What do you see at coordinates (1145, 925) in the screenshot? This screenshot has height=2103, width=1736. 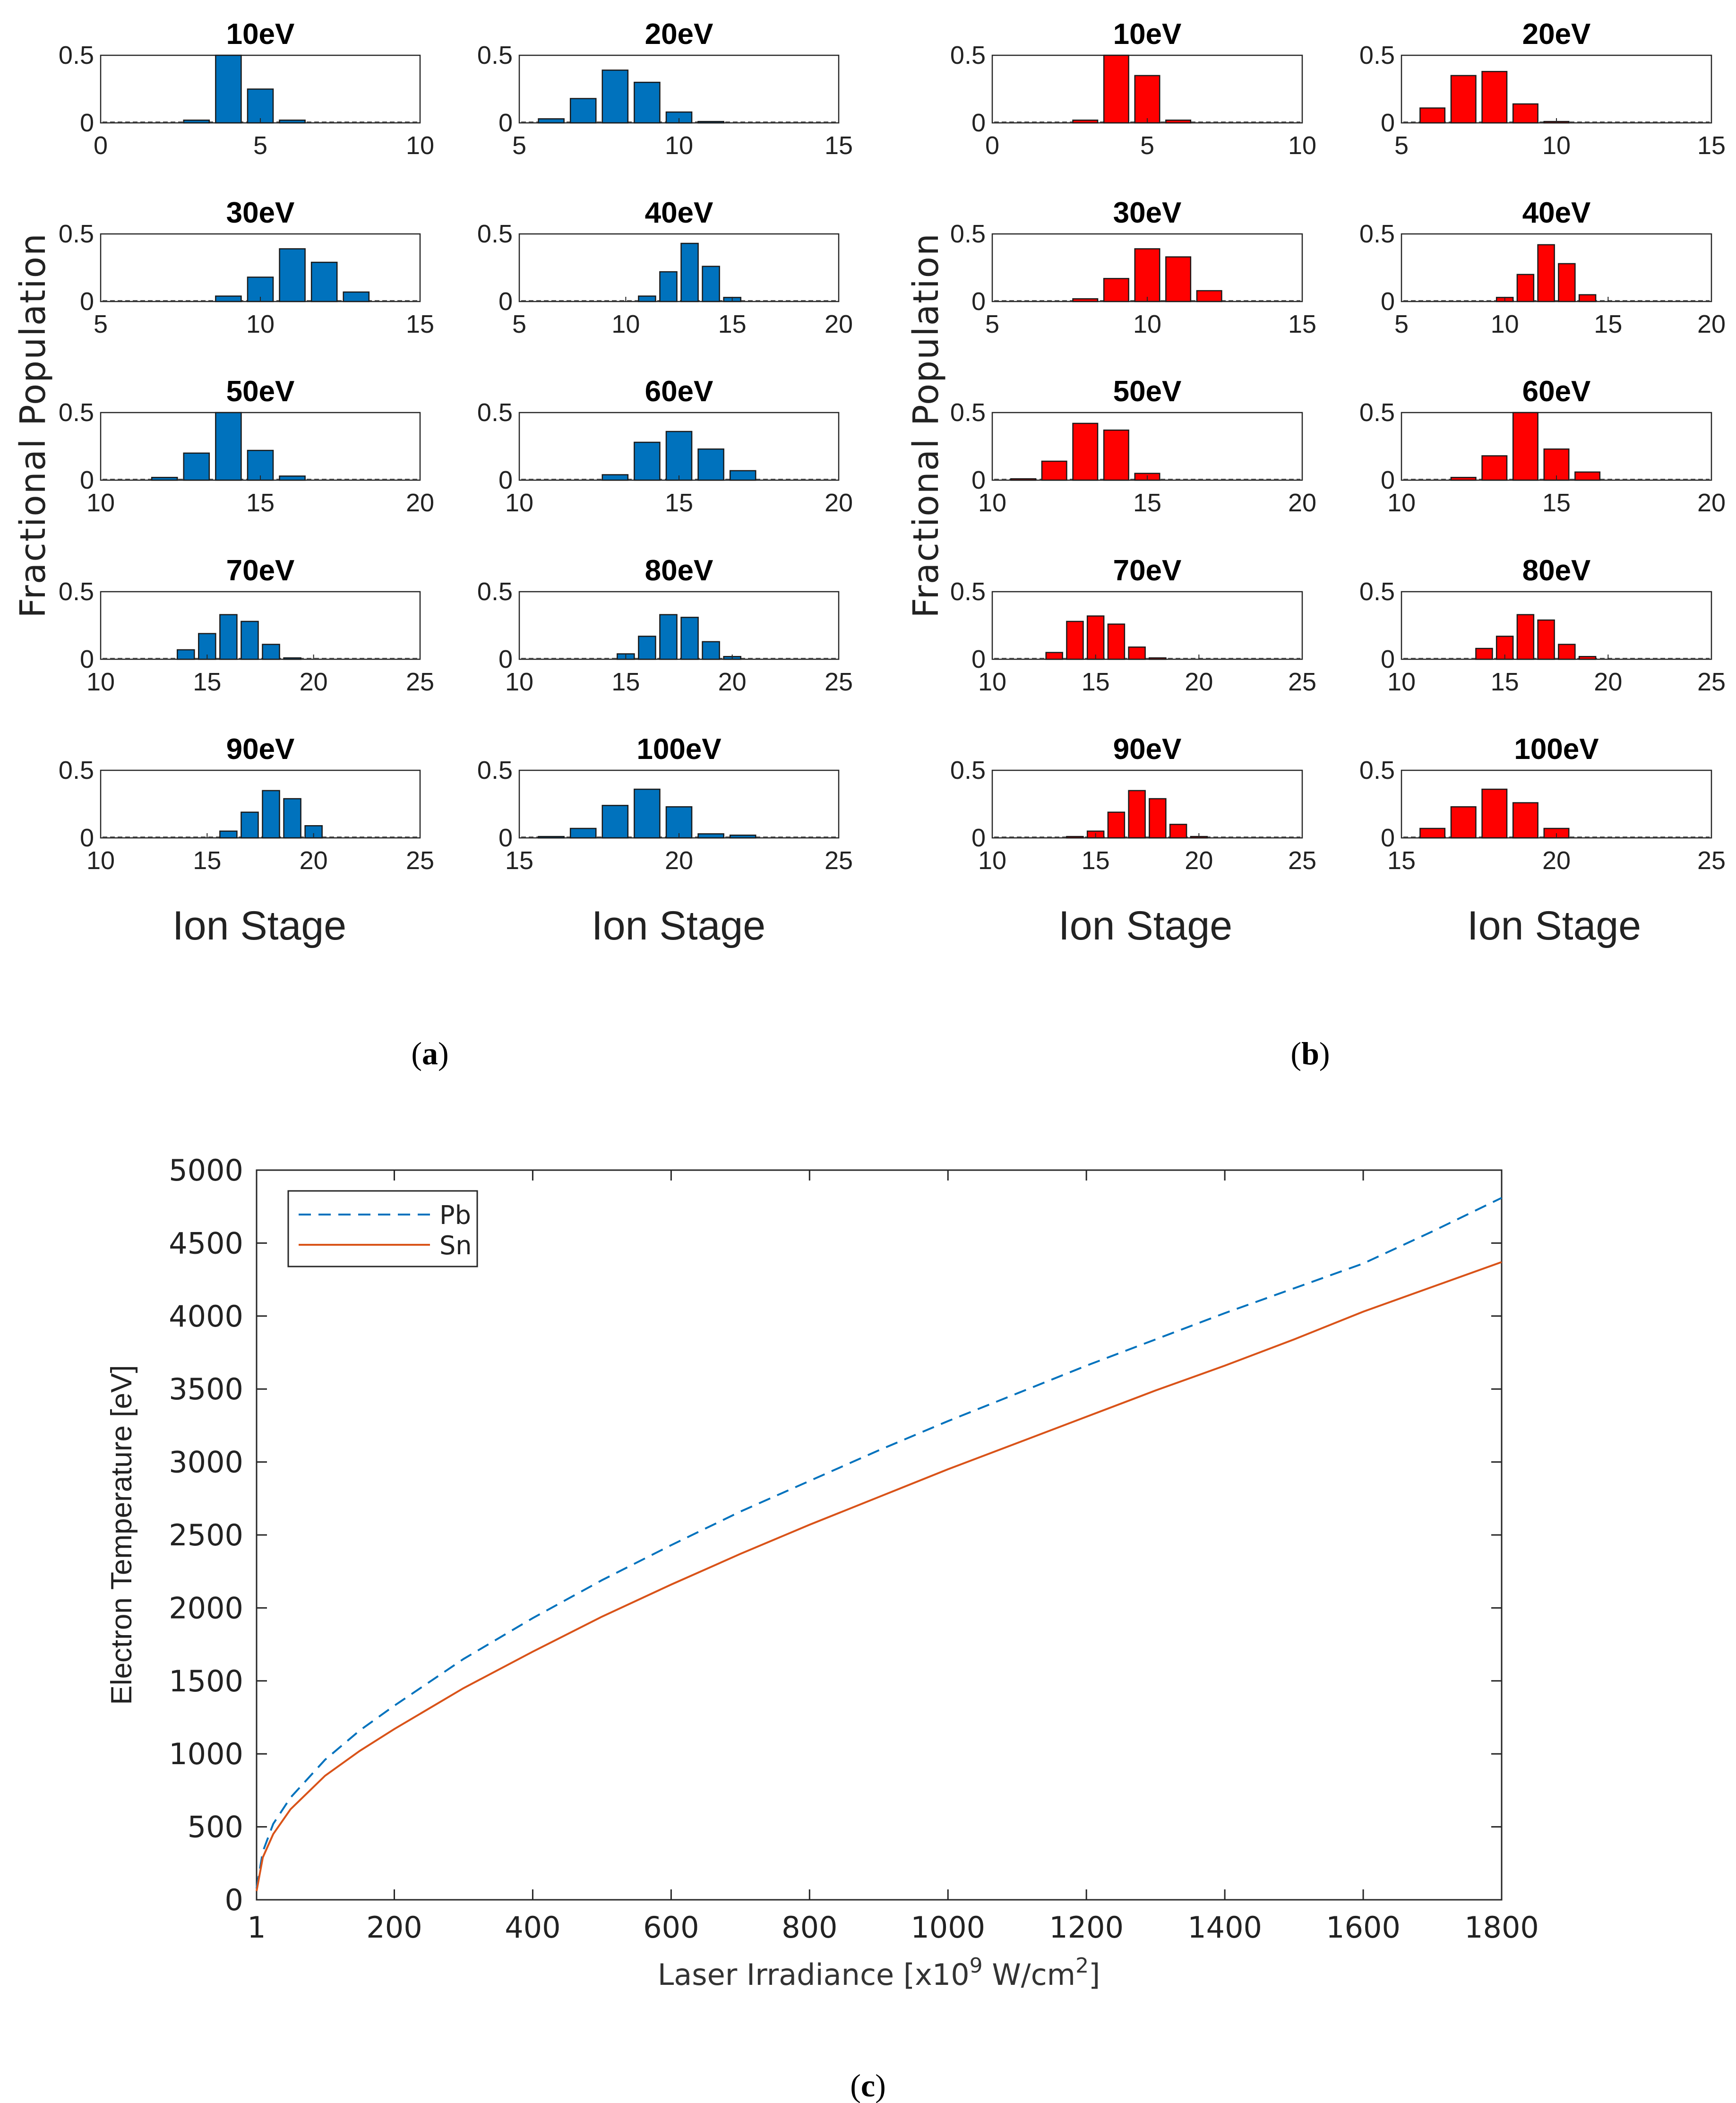 I see `panel-b-xlabel-left: Ion Stage` at bounding box center [1145, 925].